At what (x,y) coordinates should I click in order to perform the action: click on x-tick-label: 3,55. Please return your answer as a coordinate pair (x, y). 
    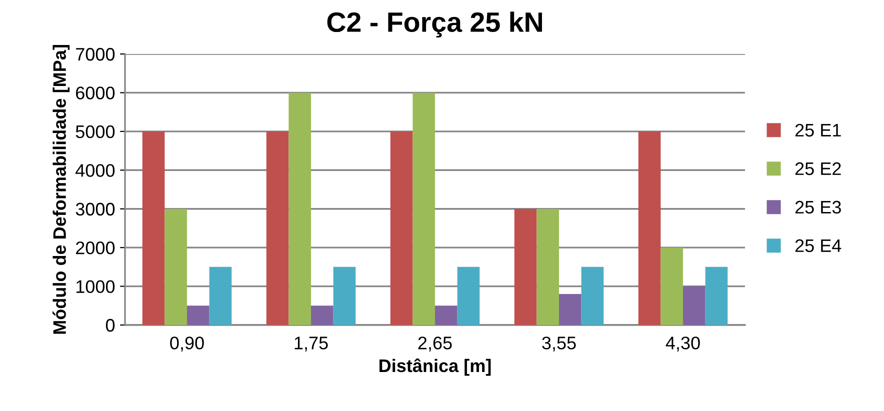
    Looking at the image, I should click on (559, 344).